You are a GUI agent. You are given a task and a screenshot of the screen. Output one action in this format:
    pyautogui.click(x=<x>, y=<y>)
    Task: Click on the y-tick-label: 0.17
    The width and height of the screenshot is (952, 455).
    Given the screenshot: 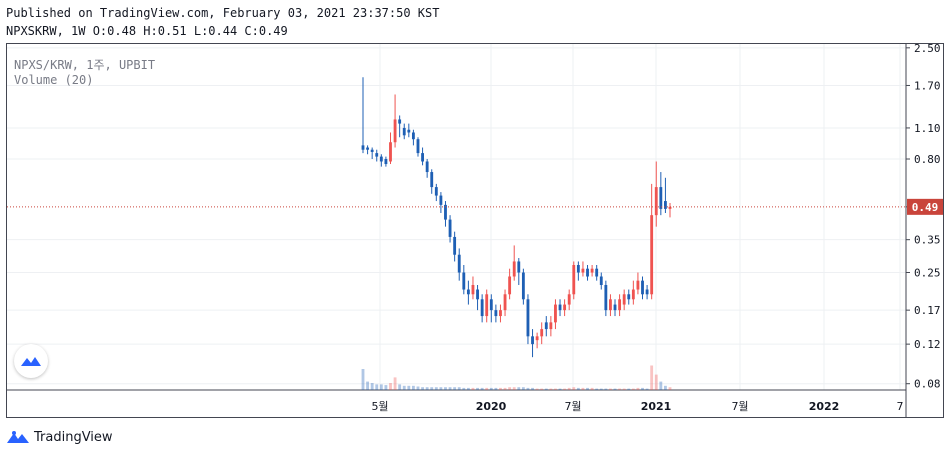 What is the action you would take?
    pyautogui.click(x=927, y=310)
    